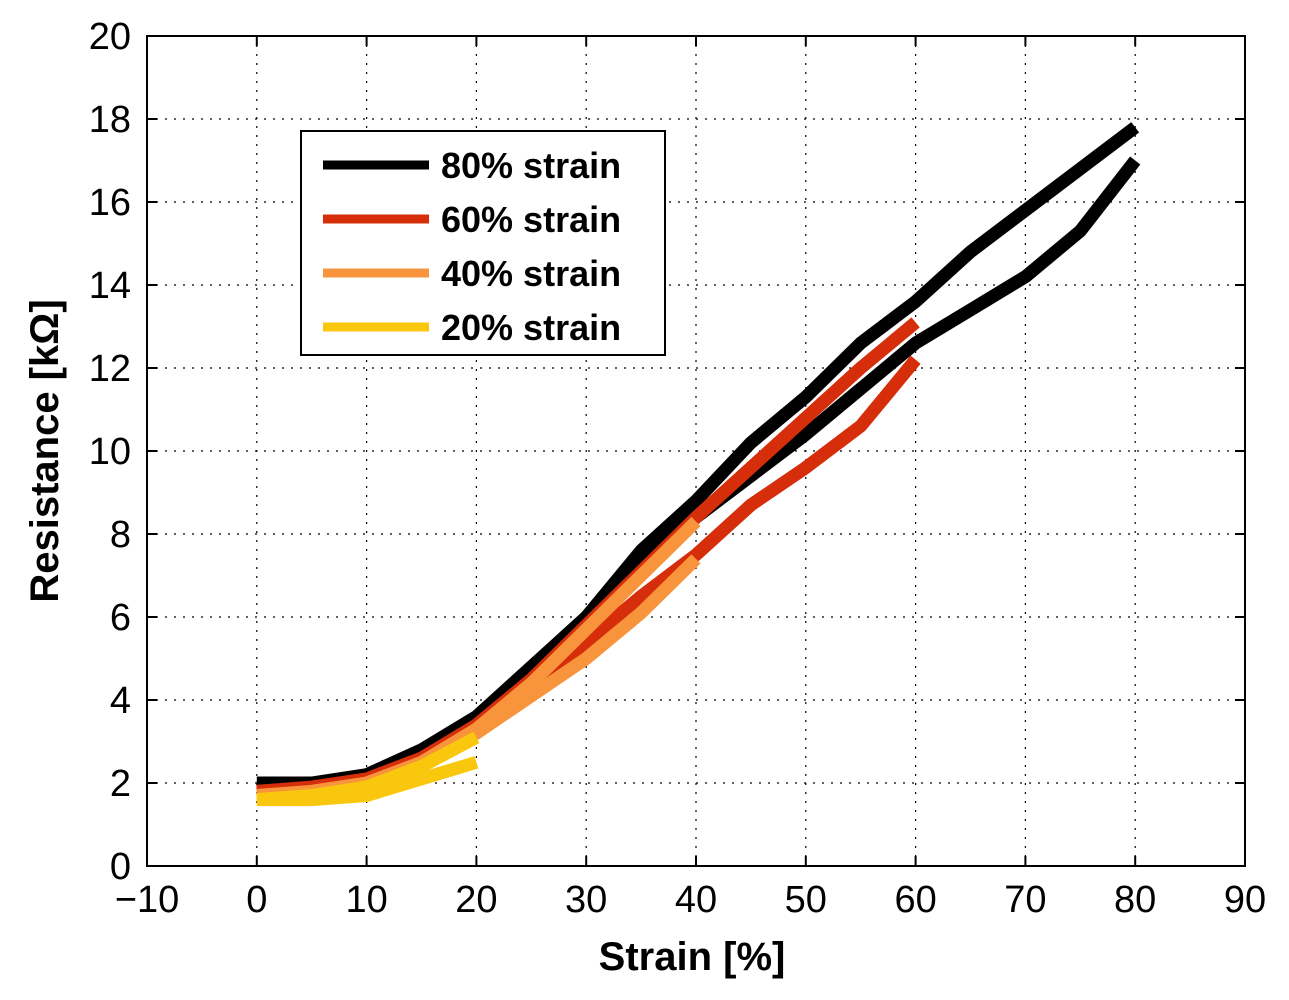  What do you see at coordinates (256, 900) in the screenshot?
I see `x-tick-label: 0` at bounding box center [256, 900].